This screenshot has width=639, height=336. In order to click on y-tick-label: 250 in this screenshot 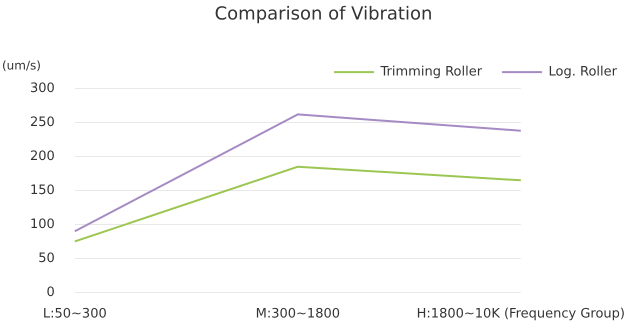, I will do `click(42, 122)`.